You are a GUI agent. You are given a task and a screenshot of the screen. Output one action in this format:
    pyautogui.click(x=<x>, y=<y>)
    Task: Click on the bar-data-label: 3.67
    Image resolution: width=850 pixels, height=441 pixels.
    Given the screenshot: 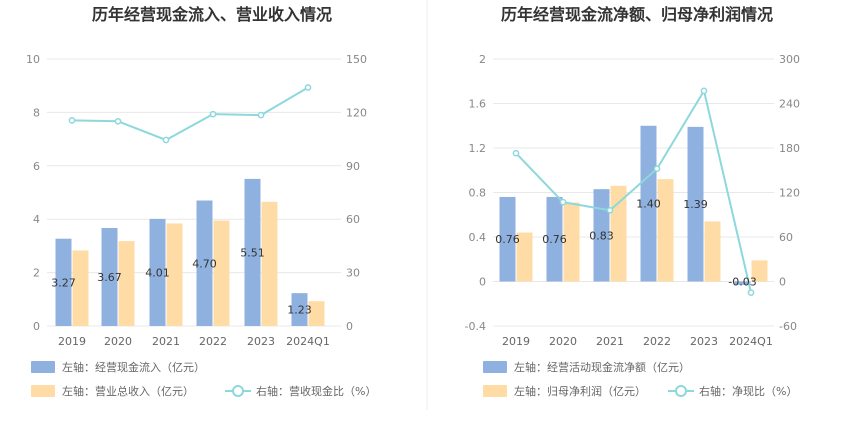 What is the action you would take?
    pyautogui.click(x=109, y=277)
    